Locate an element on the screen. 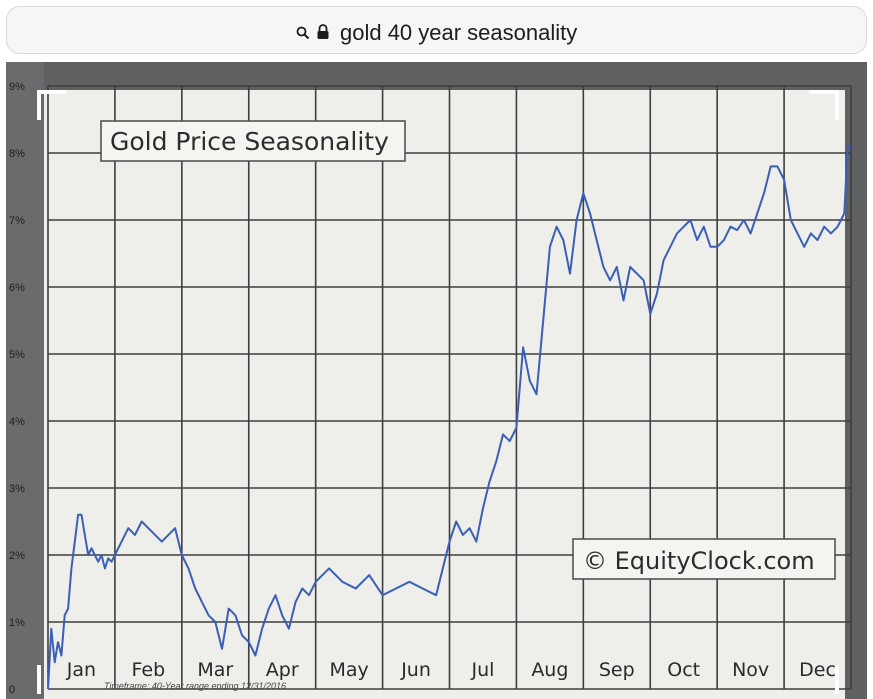 The image size is (873, 699). x-tick-label: Jul is located at coordinates (482, 670).